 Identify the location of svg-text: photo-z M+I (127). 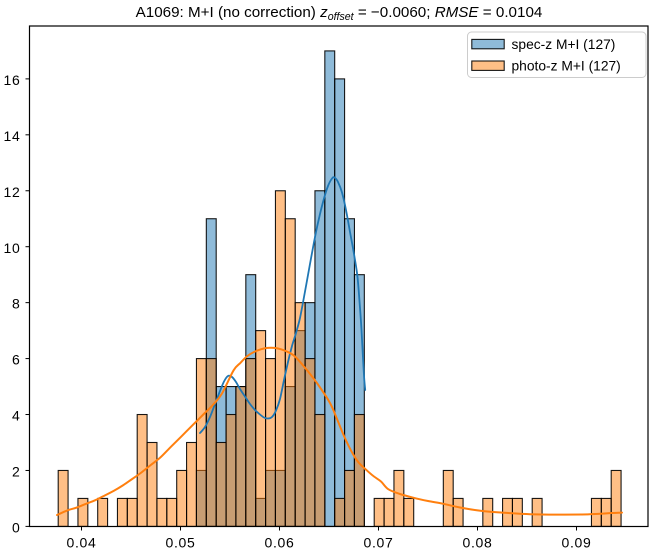
(566, 66).